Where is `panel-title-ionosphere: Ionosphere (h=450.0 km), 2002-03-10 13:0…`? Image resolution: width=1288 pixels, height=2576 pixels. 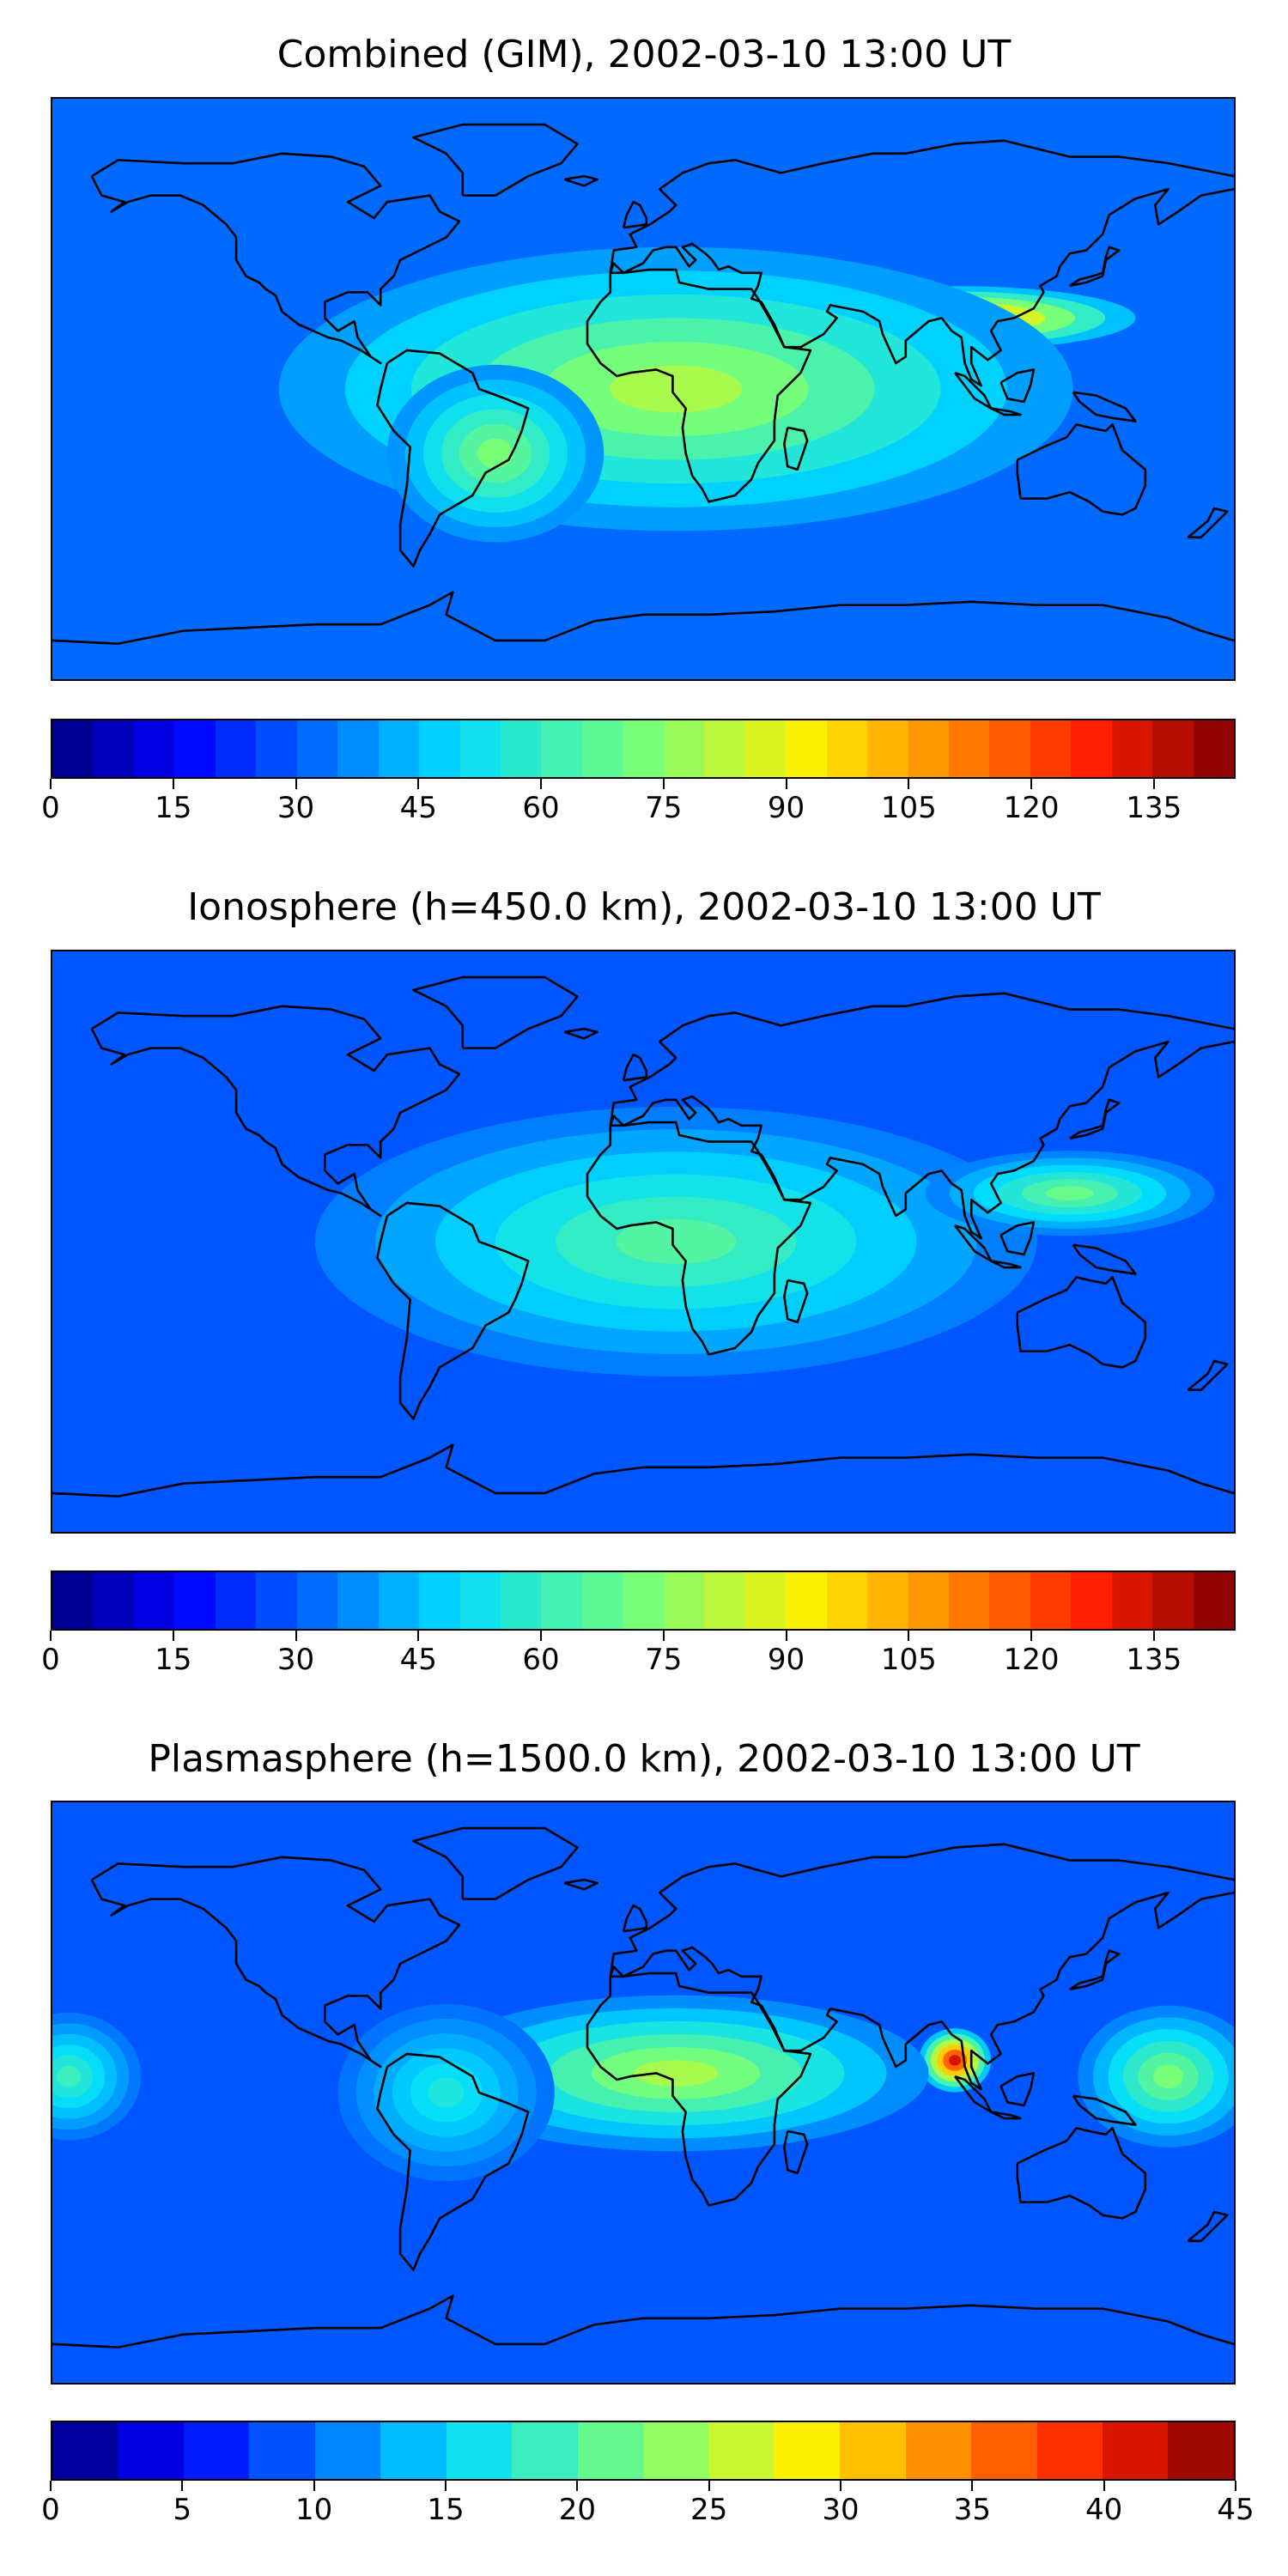
panel-title-ionosphere: Ionosphere (h=450.0 km), 2002-03-10 13:0… is located at coordinates (644, 907).